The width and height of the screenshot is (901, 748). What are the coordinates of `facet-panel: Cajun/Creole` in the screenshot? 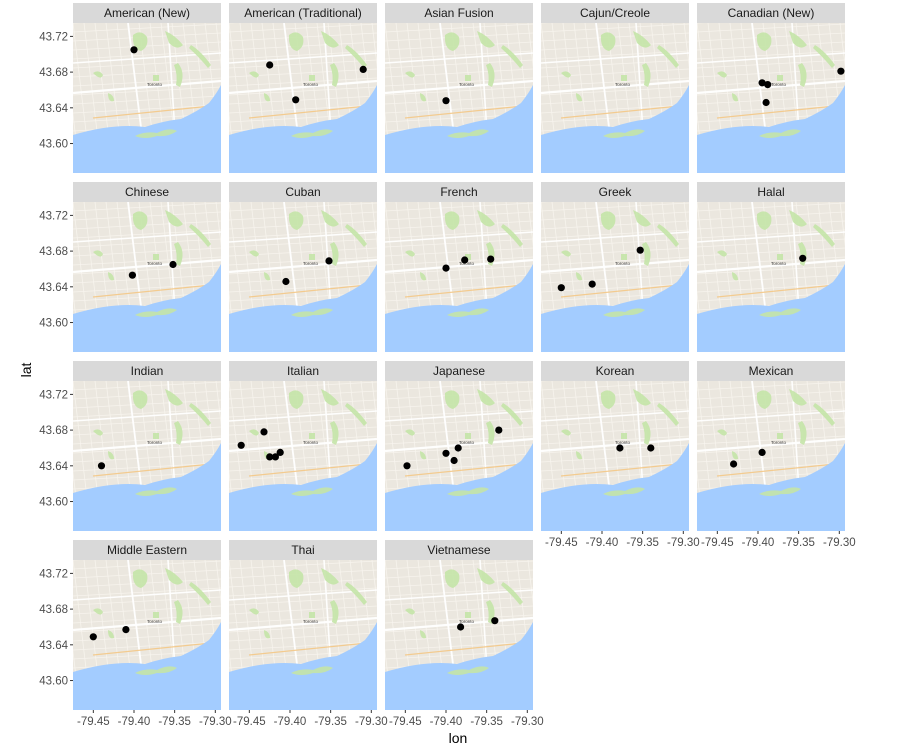 It's located at (615, 88).